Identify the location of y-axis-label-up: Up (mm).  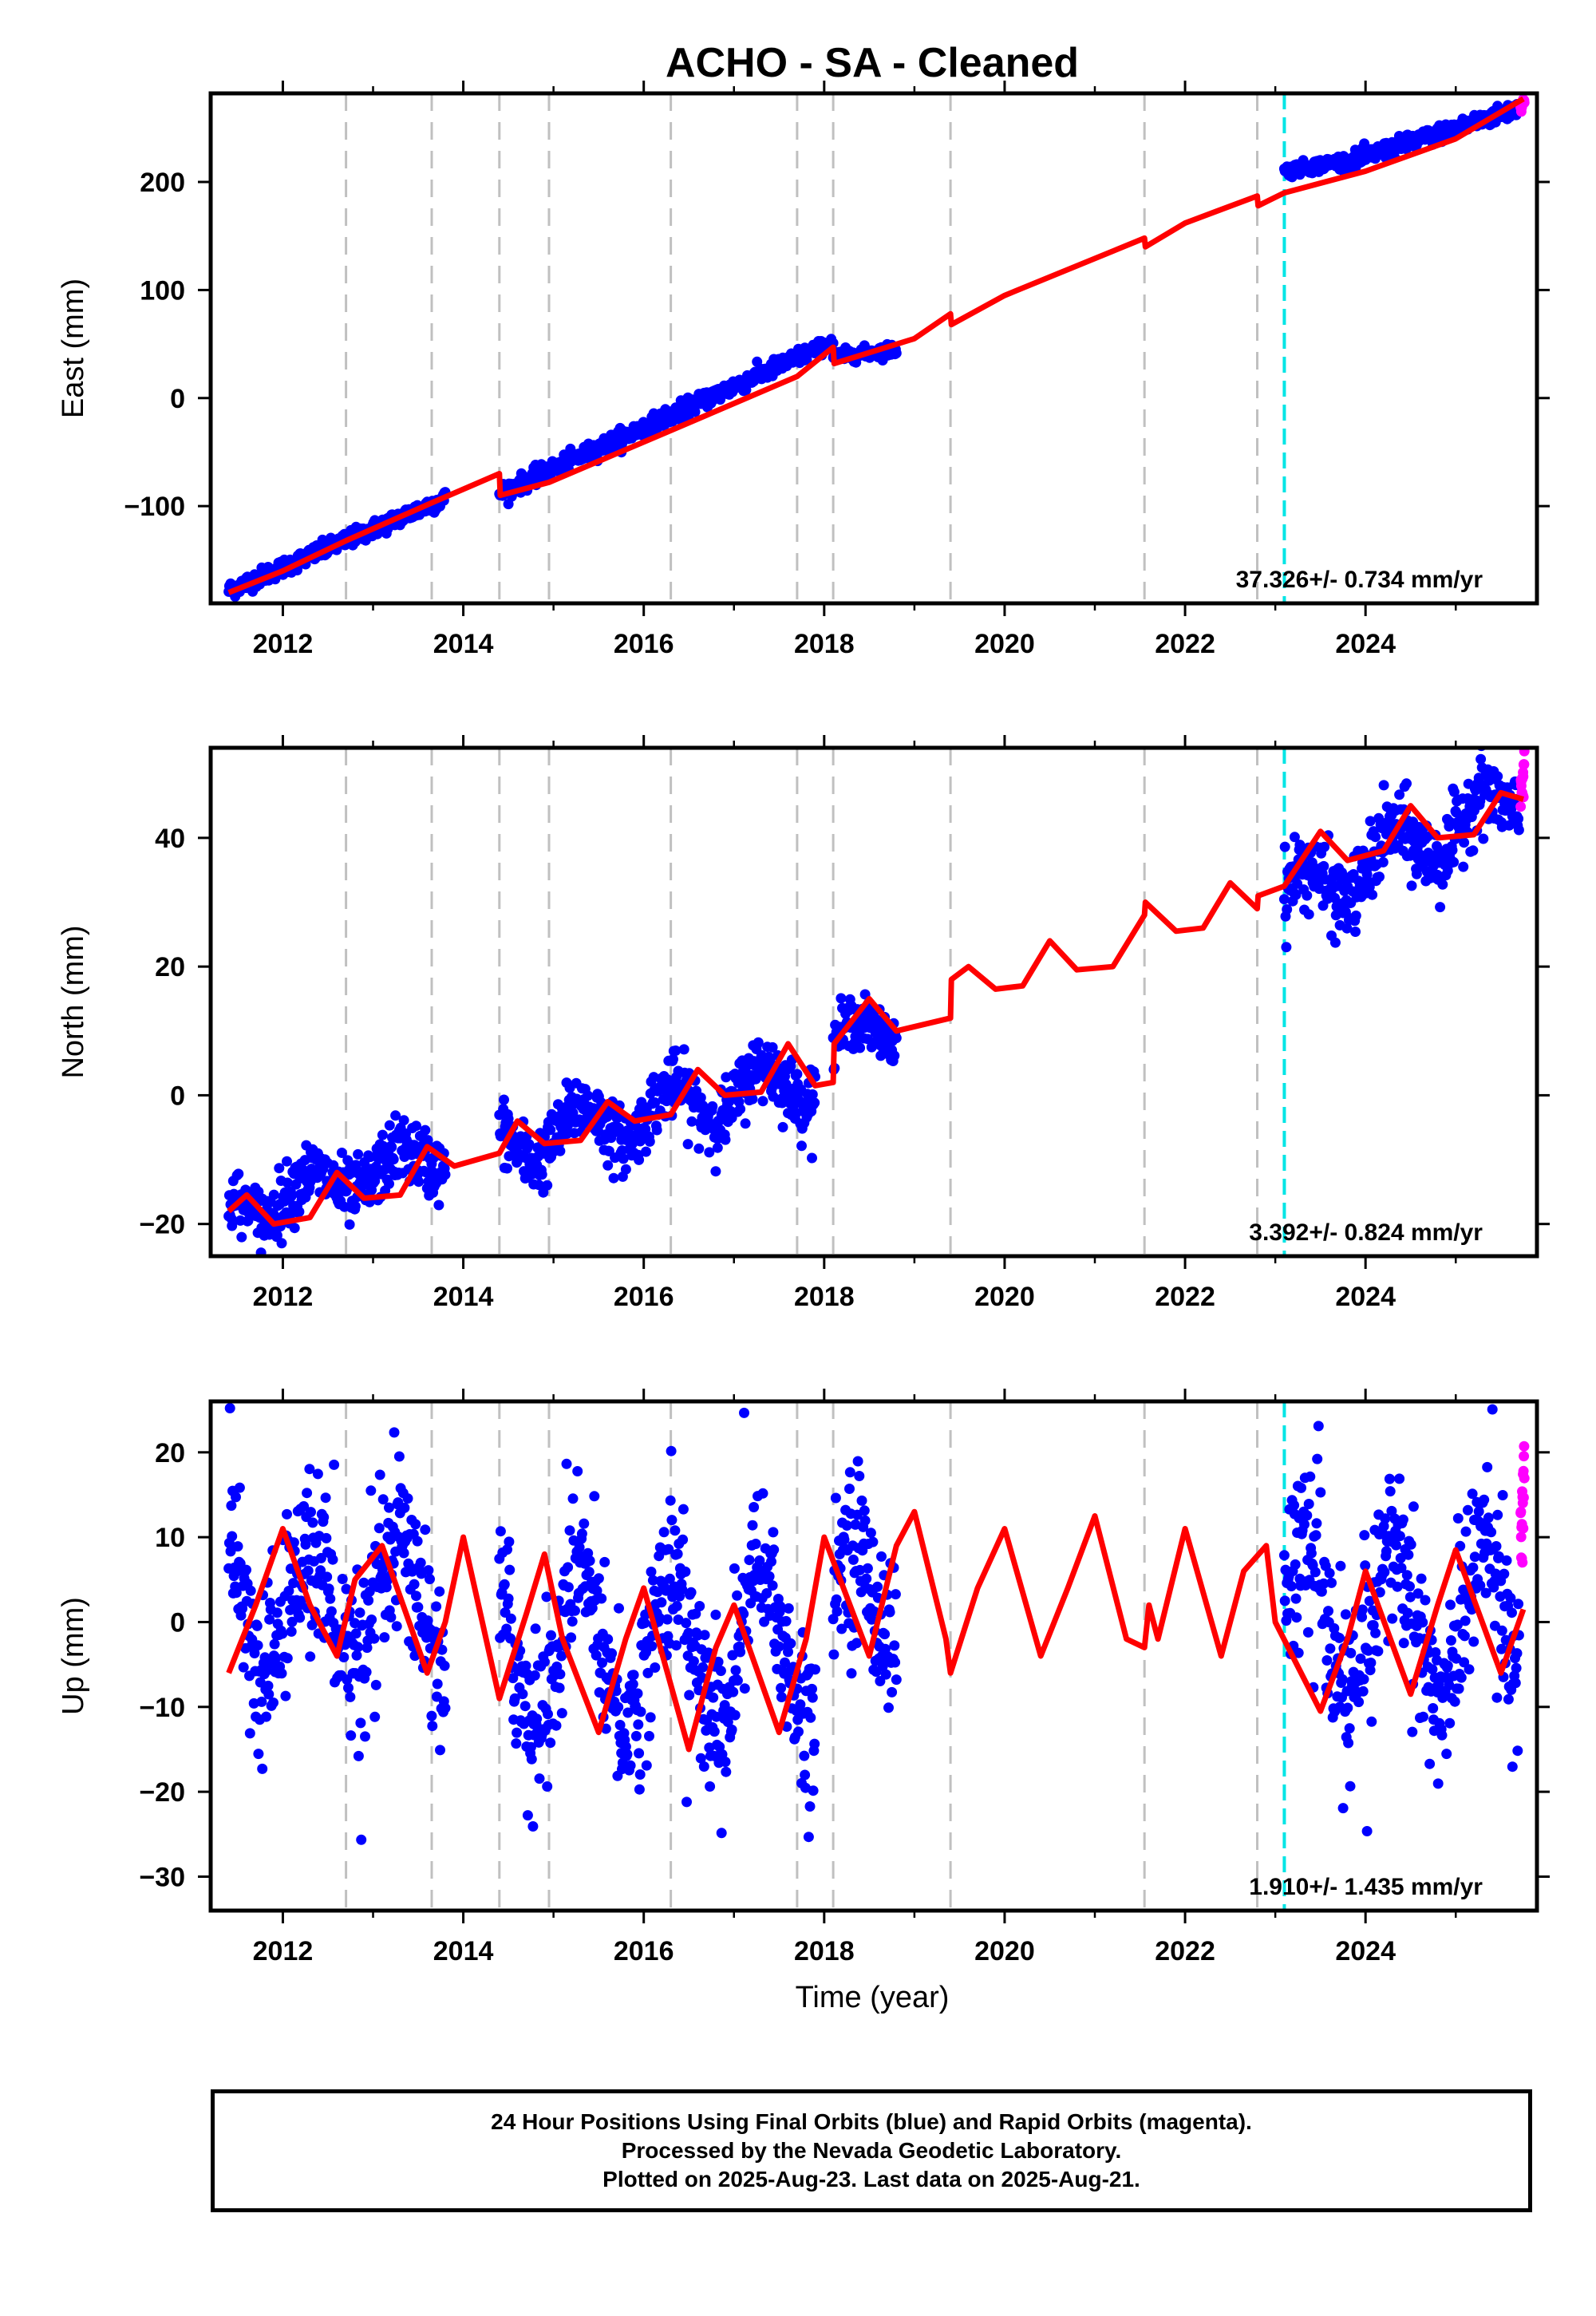
(73, 1656).